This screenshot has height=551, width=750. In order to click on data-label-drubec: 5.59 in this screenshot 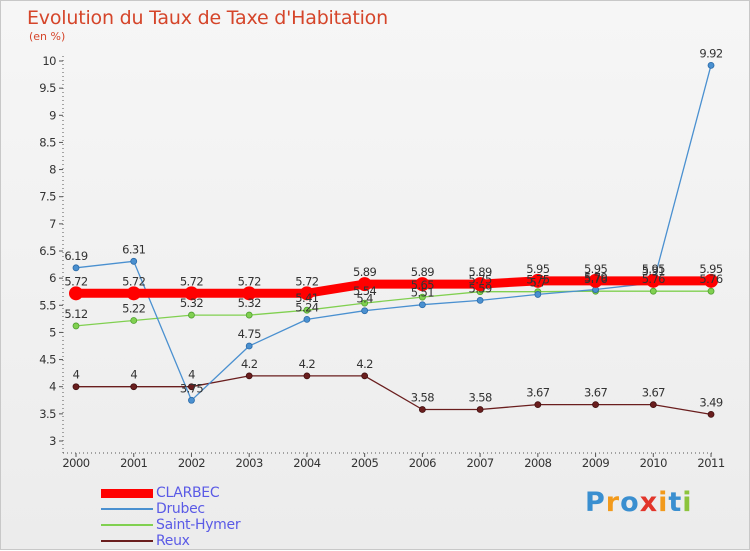, I will do `click(480, 288)`.